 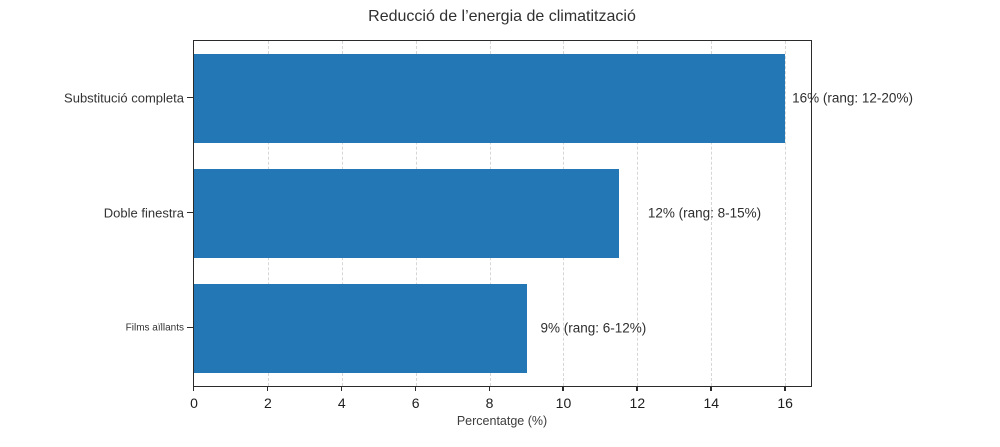 I want to click on chart-title: Reducció de l’energia de climatització, so click(x=502, y=16).